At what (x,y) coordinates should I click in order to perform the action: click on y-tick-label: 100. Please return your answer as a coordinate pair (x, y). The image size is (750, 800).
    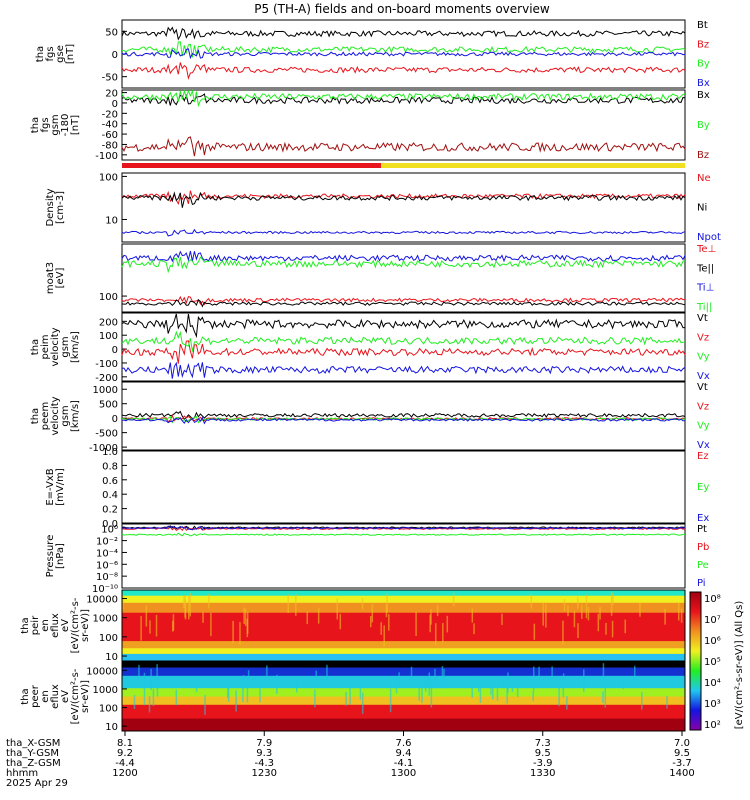
    Looking at the image, I should click on (108, 177).